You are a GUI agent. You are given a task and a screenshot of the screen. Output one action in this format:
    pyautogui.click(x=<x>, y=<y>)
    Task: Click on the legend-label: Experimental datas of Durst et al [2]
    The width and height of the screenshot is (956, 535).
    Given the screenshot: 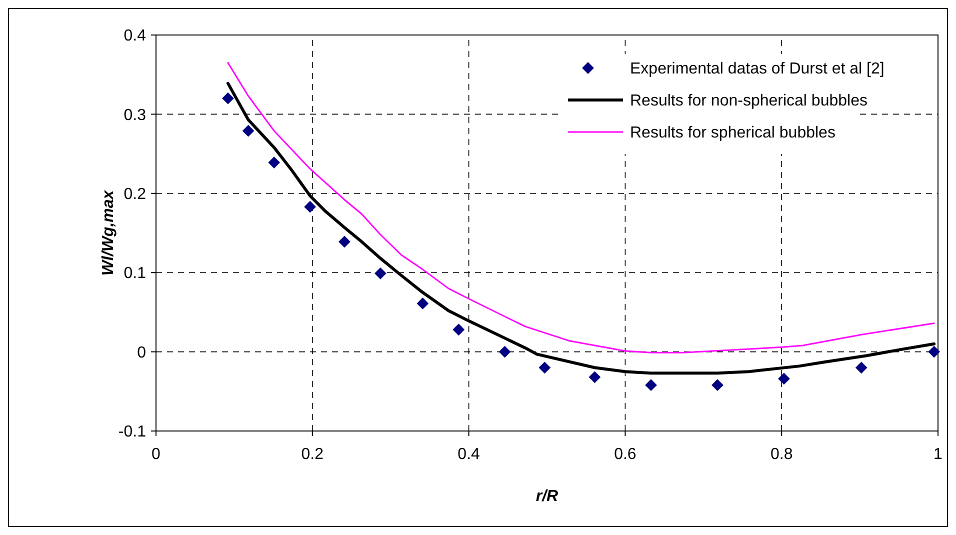 What is the action you would take?
    pyautogui.click(x=757, y=69)
    